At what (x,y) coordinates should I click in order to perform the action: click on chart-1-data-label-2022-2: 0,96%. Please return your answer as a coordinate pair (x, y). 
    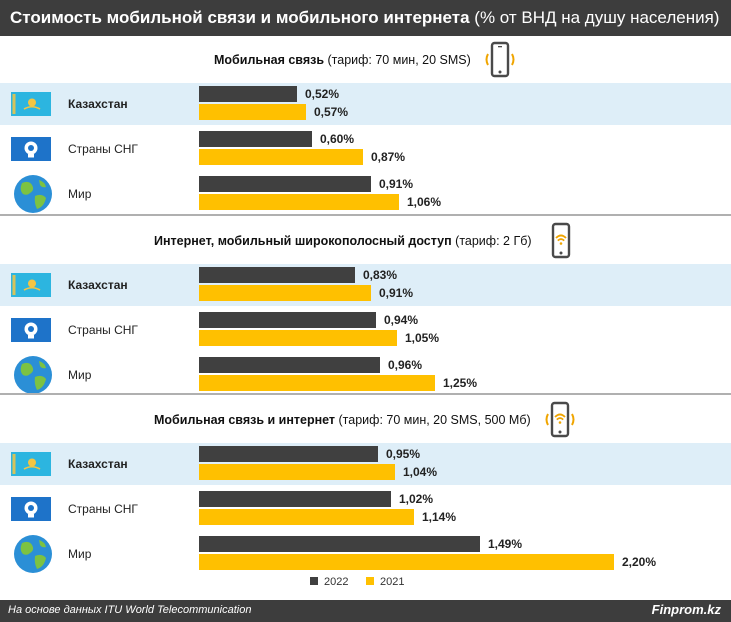
    Looking at the image, I should click on (405, 365).